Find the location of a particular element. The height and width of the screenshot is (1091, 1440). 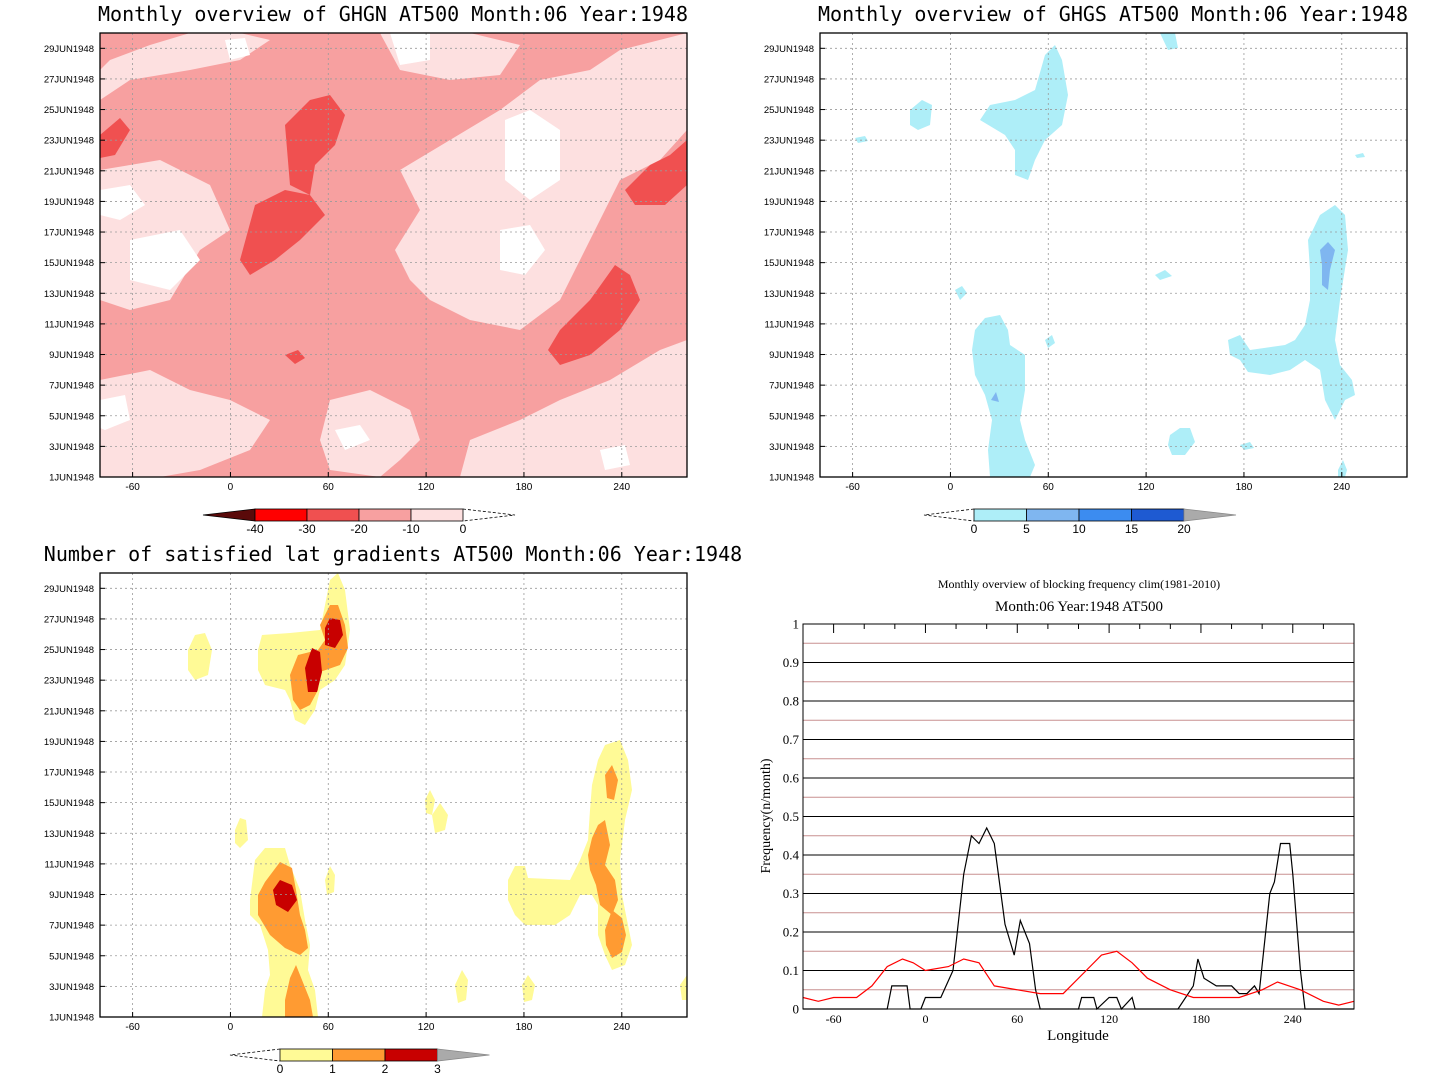

y-tick-label: 0.1 is located at coordinates (791, 970).